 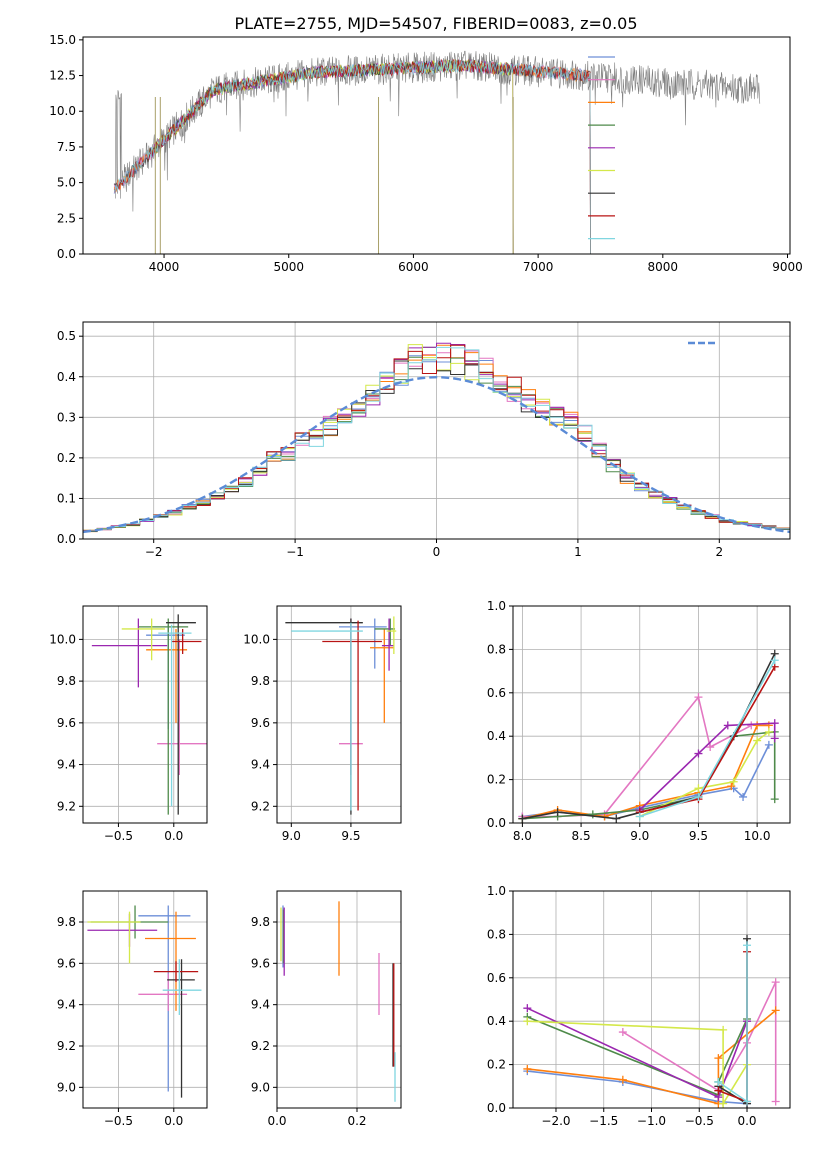 What do you see at coordinates (356, 1121) in the screenshot?
I see `x-tick-label: 0.2` at bounding box center [356, 1121].